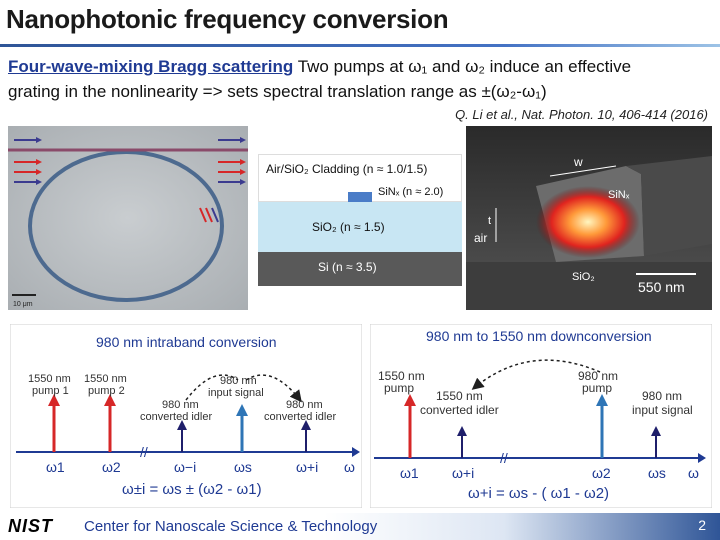  I want to click on intraband-idler-left-wl: 980 nm, so click(180, 405).